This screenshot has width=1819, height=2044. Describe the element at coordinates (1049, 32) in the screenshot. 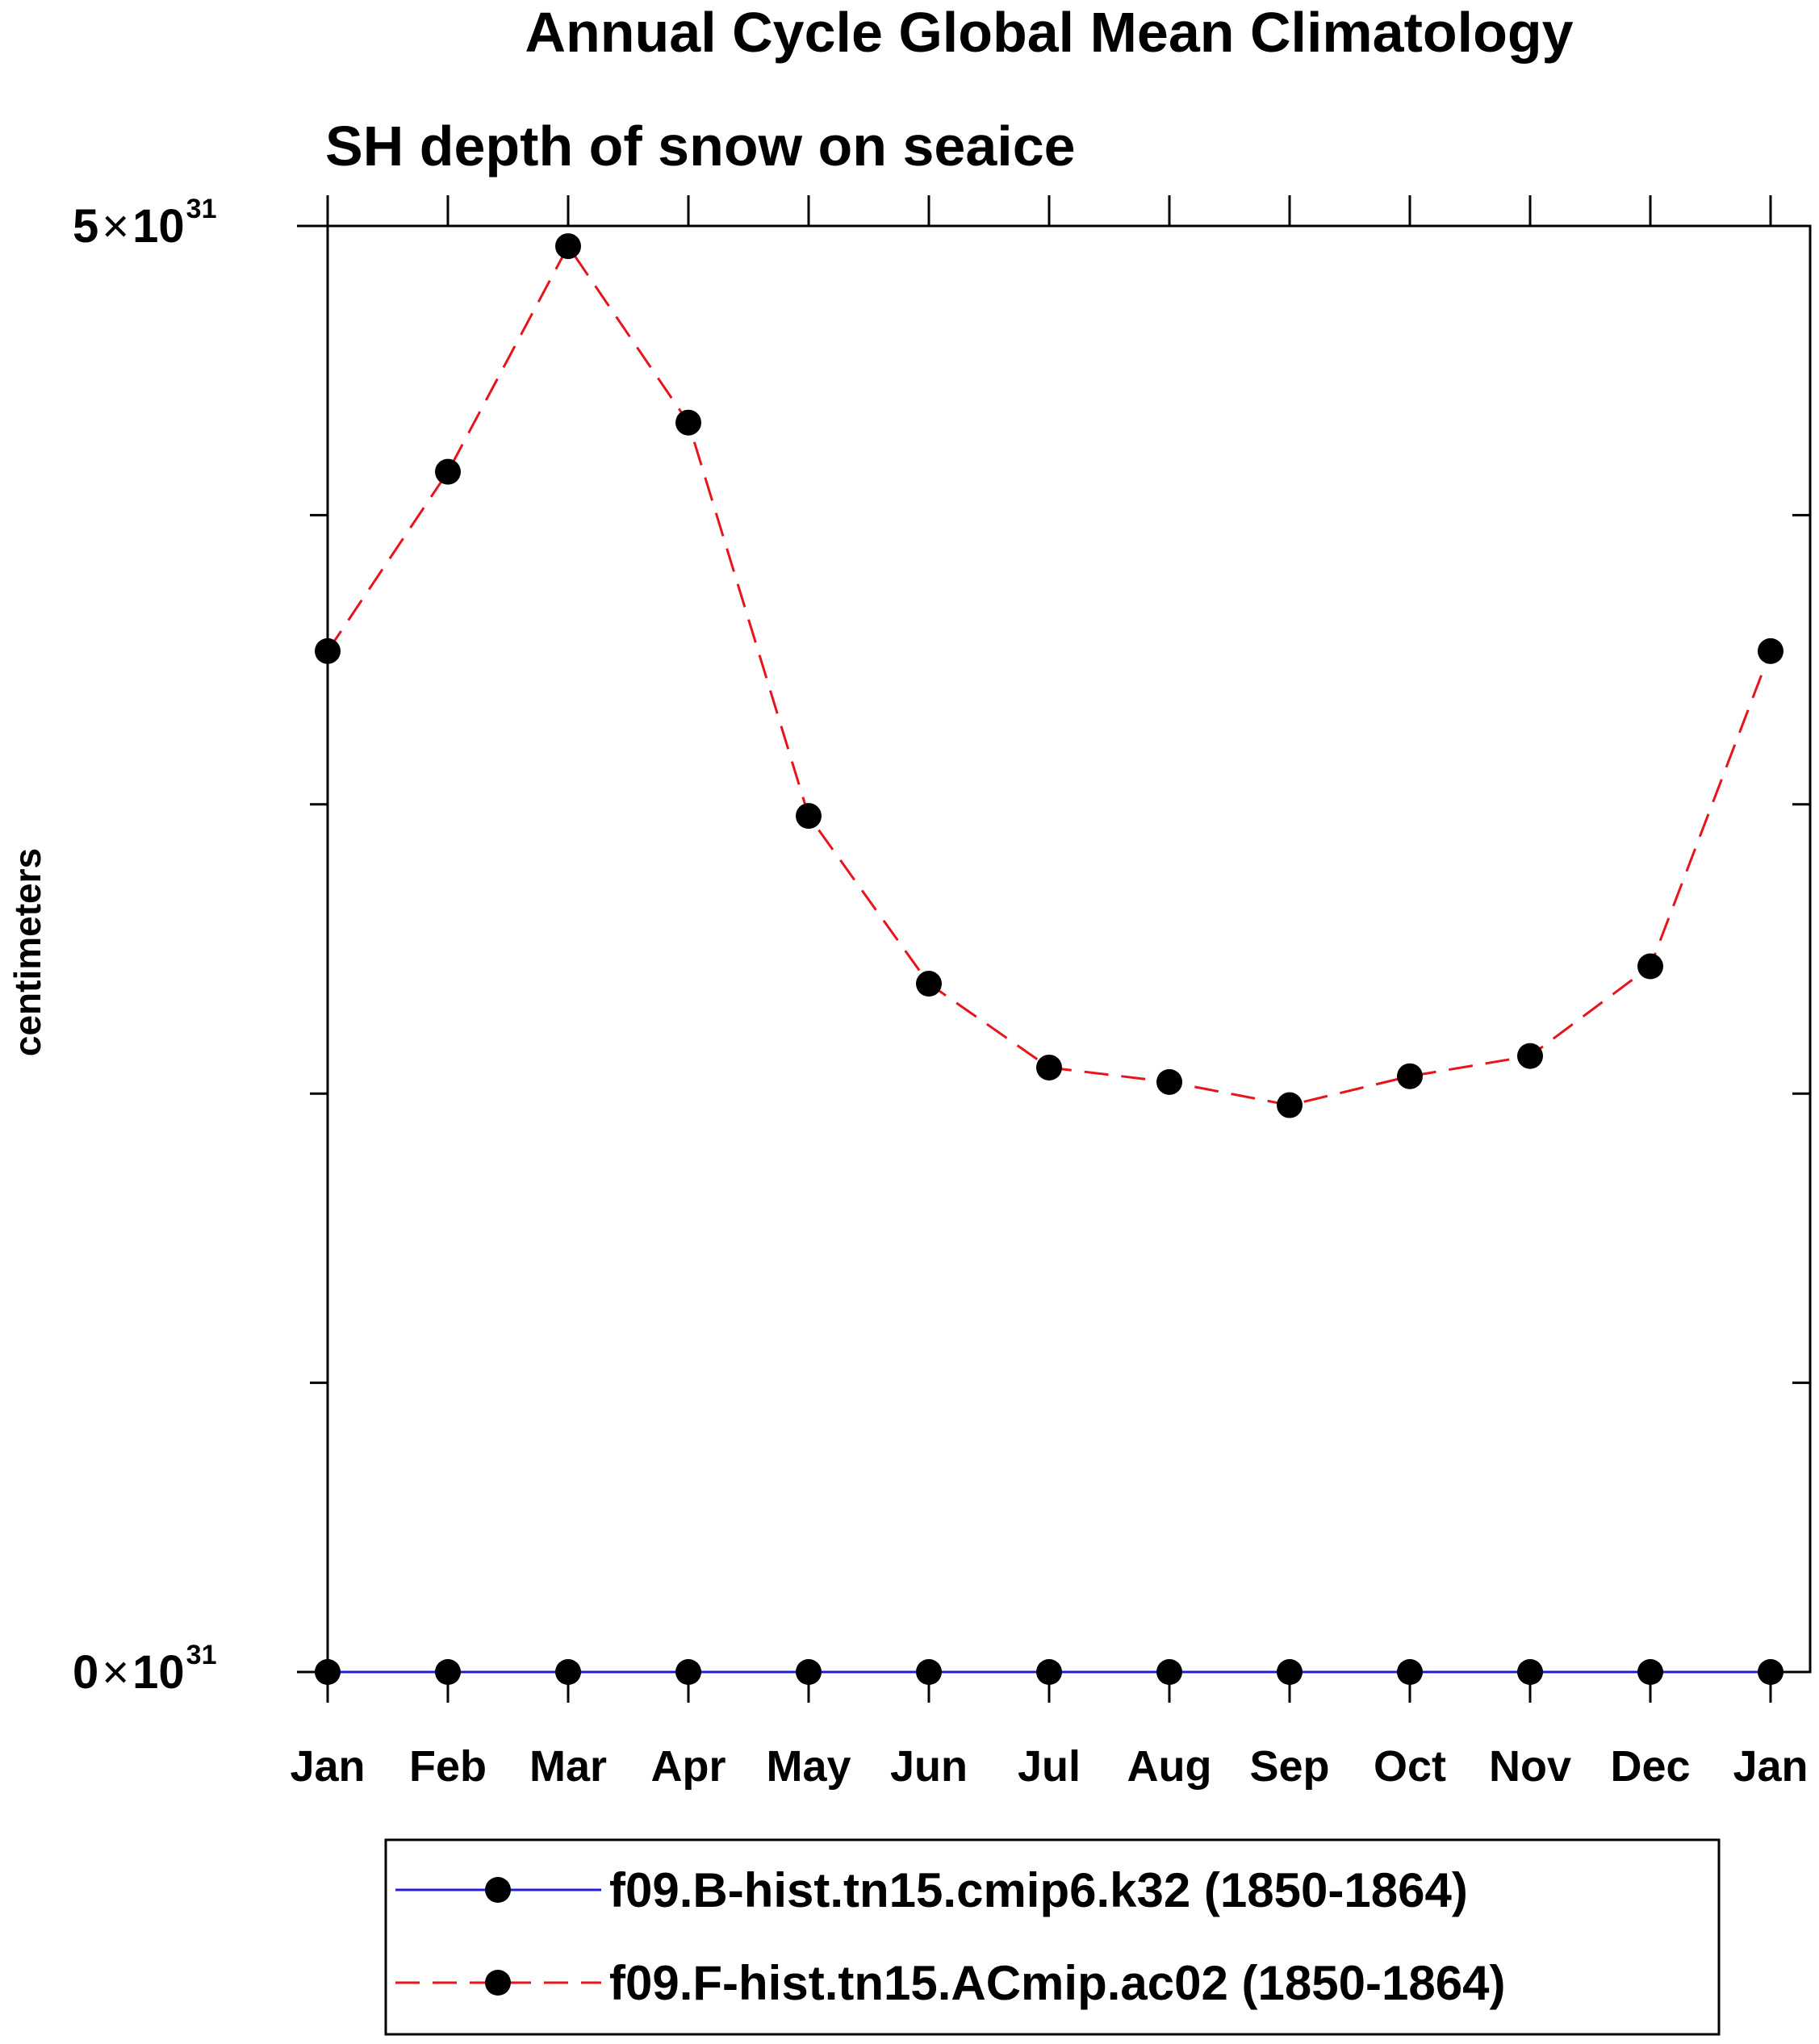

I see `chart-title: Annual Cycle Global Mean Climatology` at that location.